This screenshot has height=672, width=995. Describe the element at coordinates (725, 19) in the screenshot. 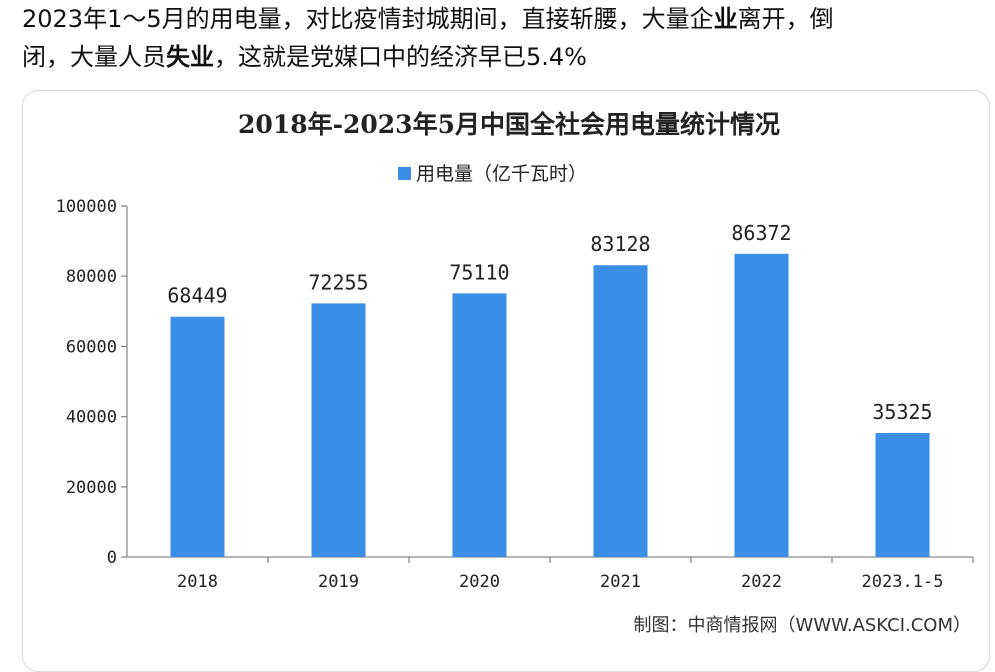

I see `post-line-1-bold: 业` at that location.